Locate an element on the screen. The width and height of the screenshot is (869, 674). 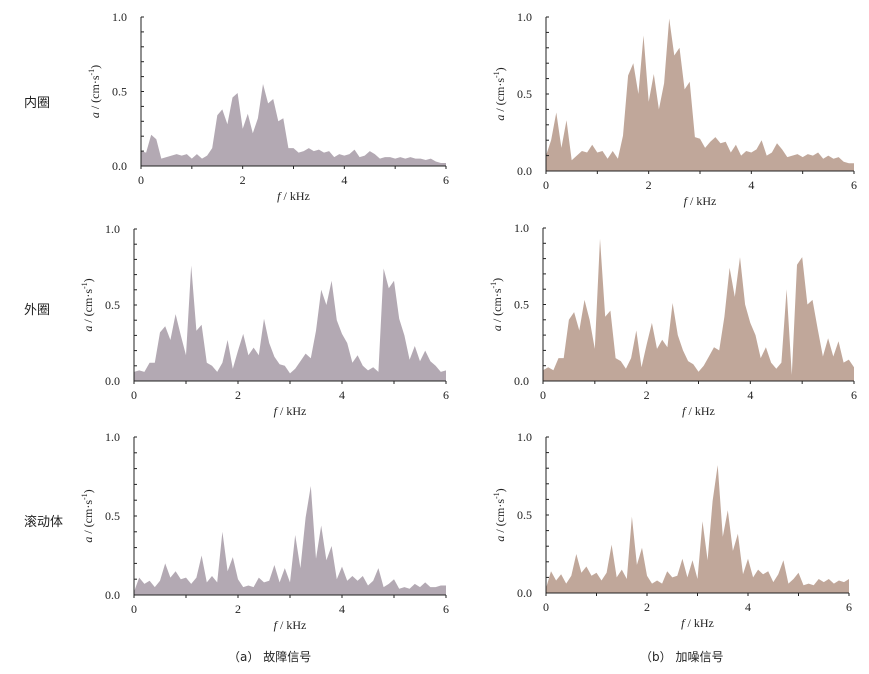
row-label-outer-race: 外圈 is located at coordinates (37, 310).